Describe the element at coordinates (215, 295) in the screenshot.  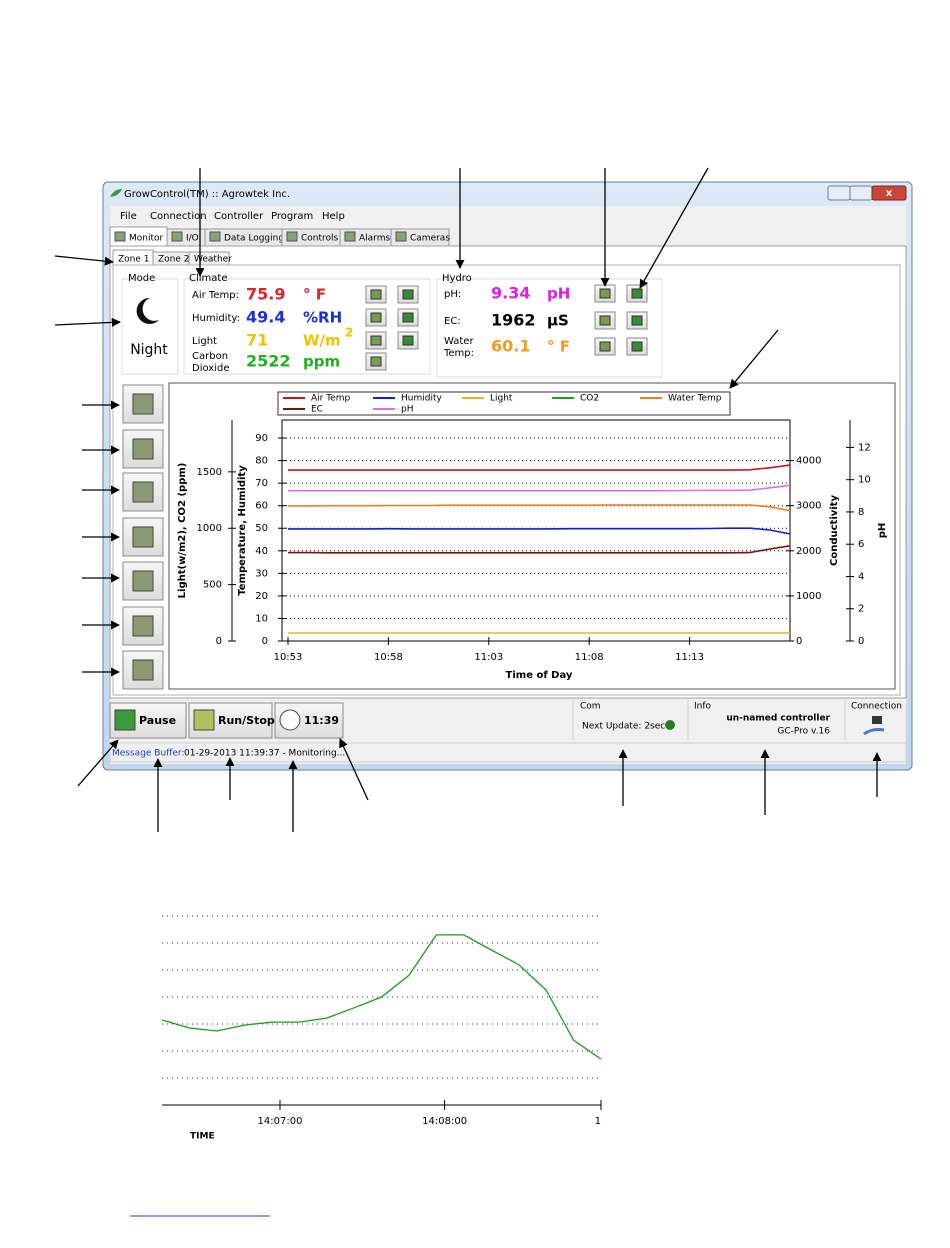
I see `reading-label: Air Temp:` at that location.